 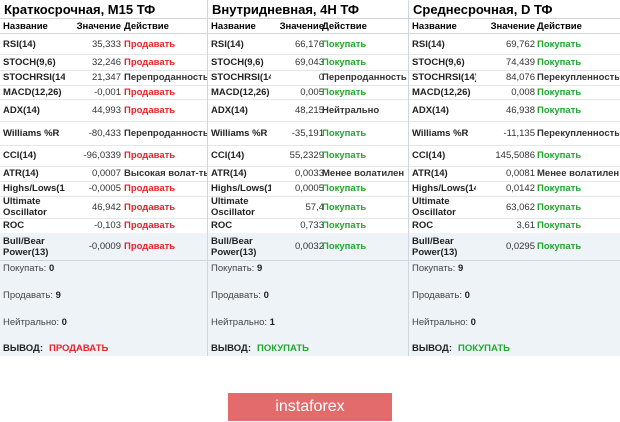 What do you see at coordinates (282, 348) in the screenshot?
I see `verdict-value: ПОКУПАТЬ` at bounding box center [282, 348].